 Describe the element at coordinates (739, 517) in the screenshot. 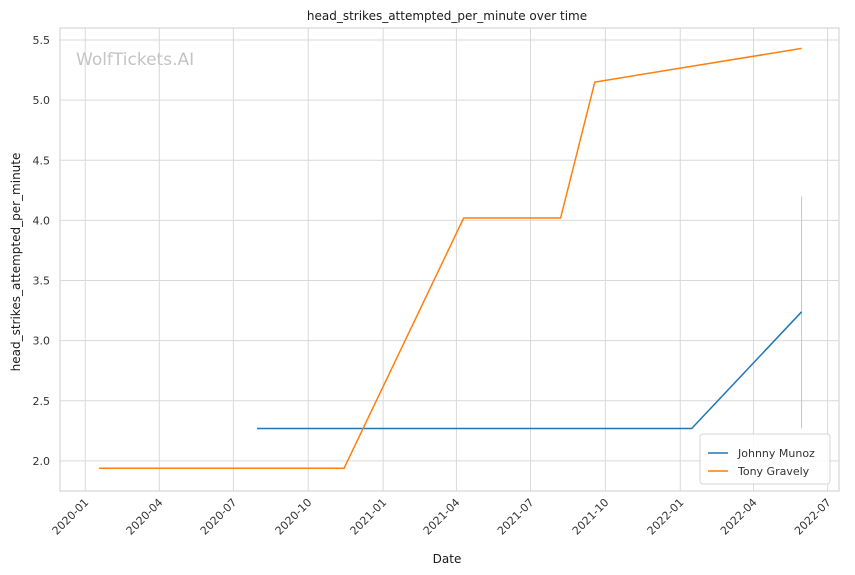

I see `x-tick-label: 2022-04` at that location.